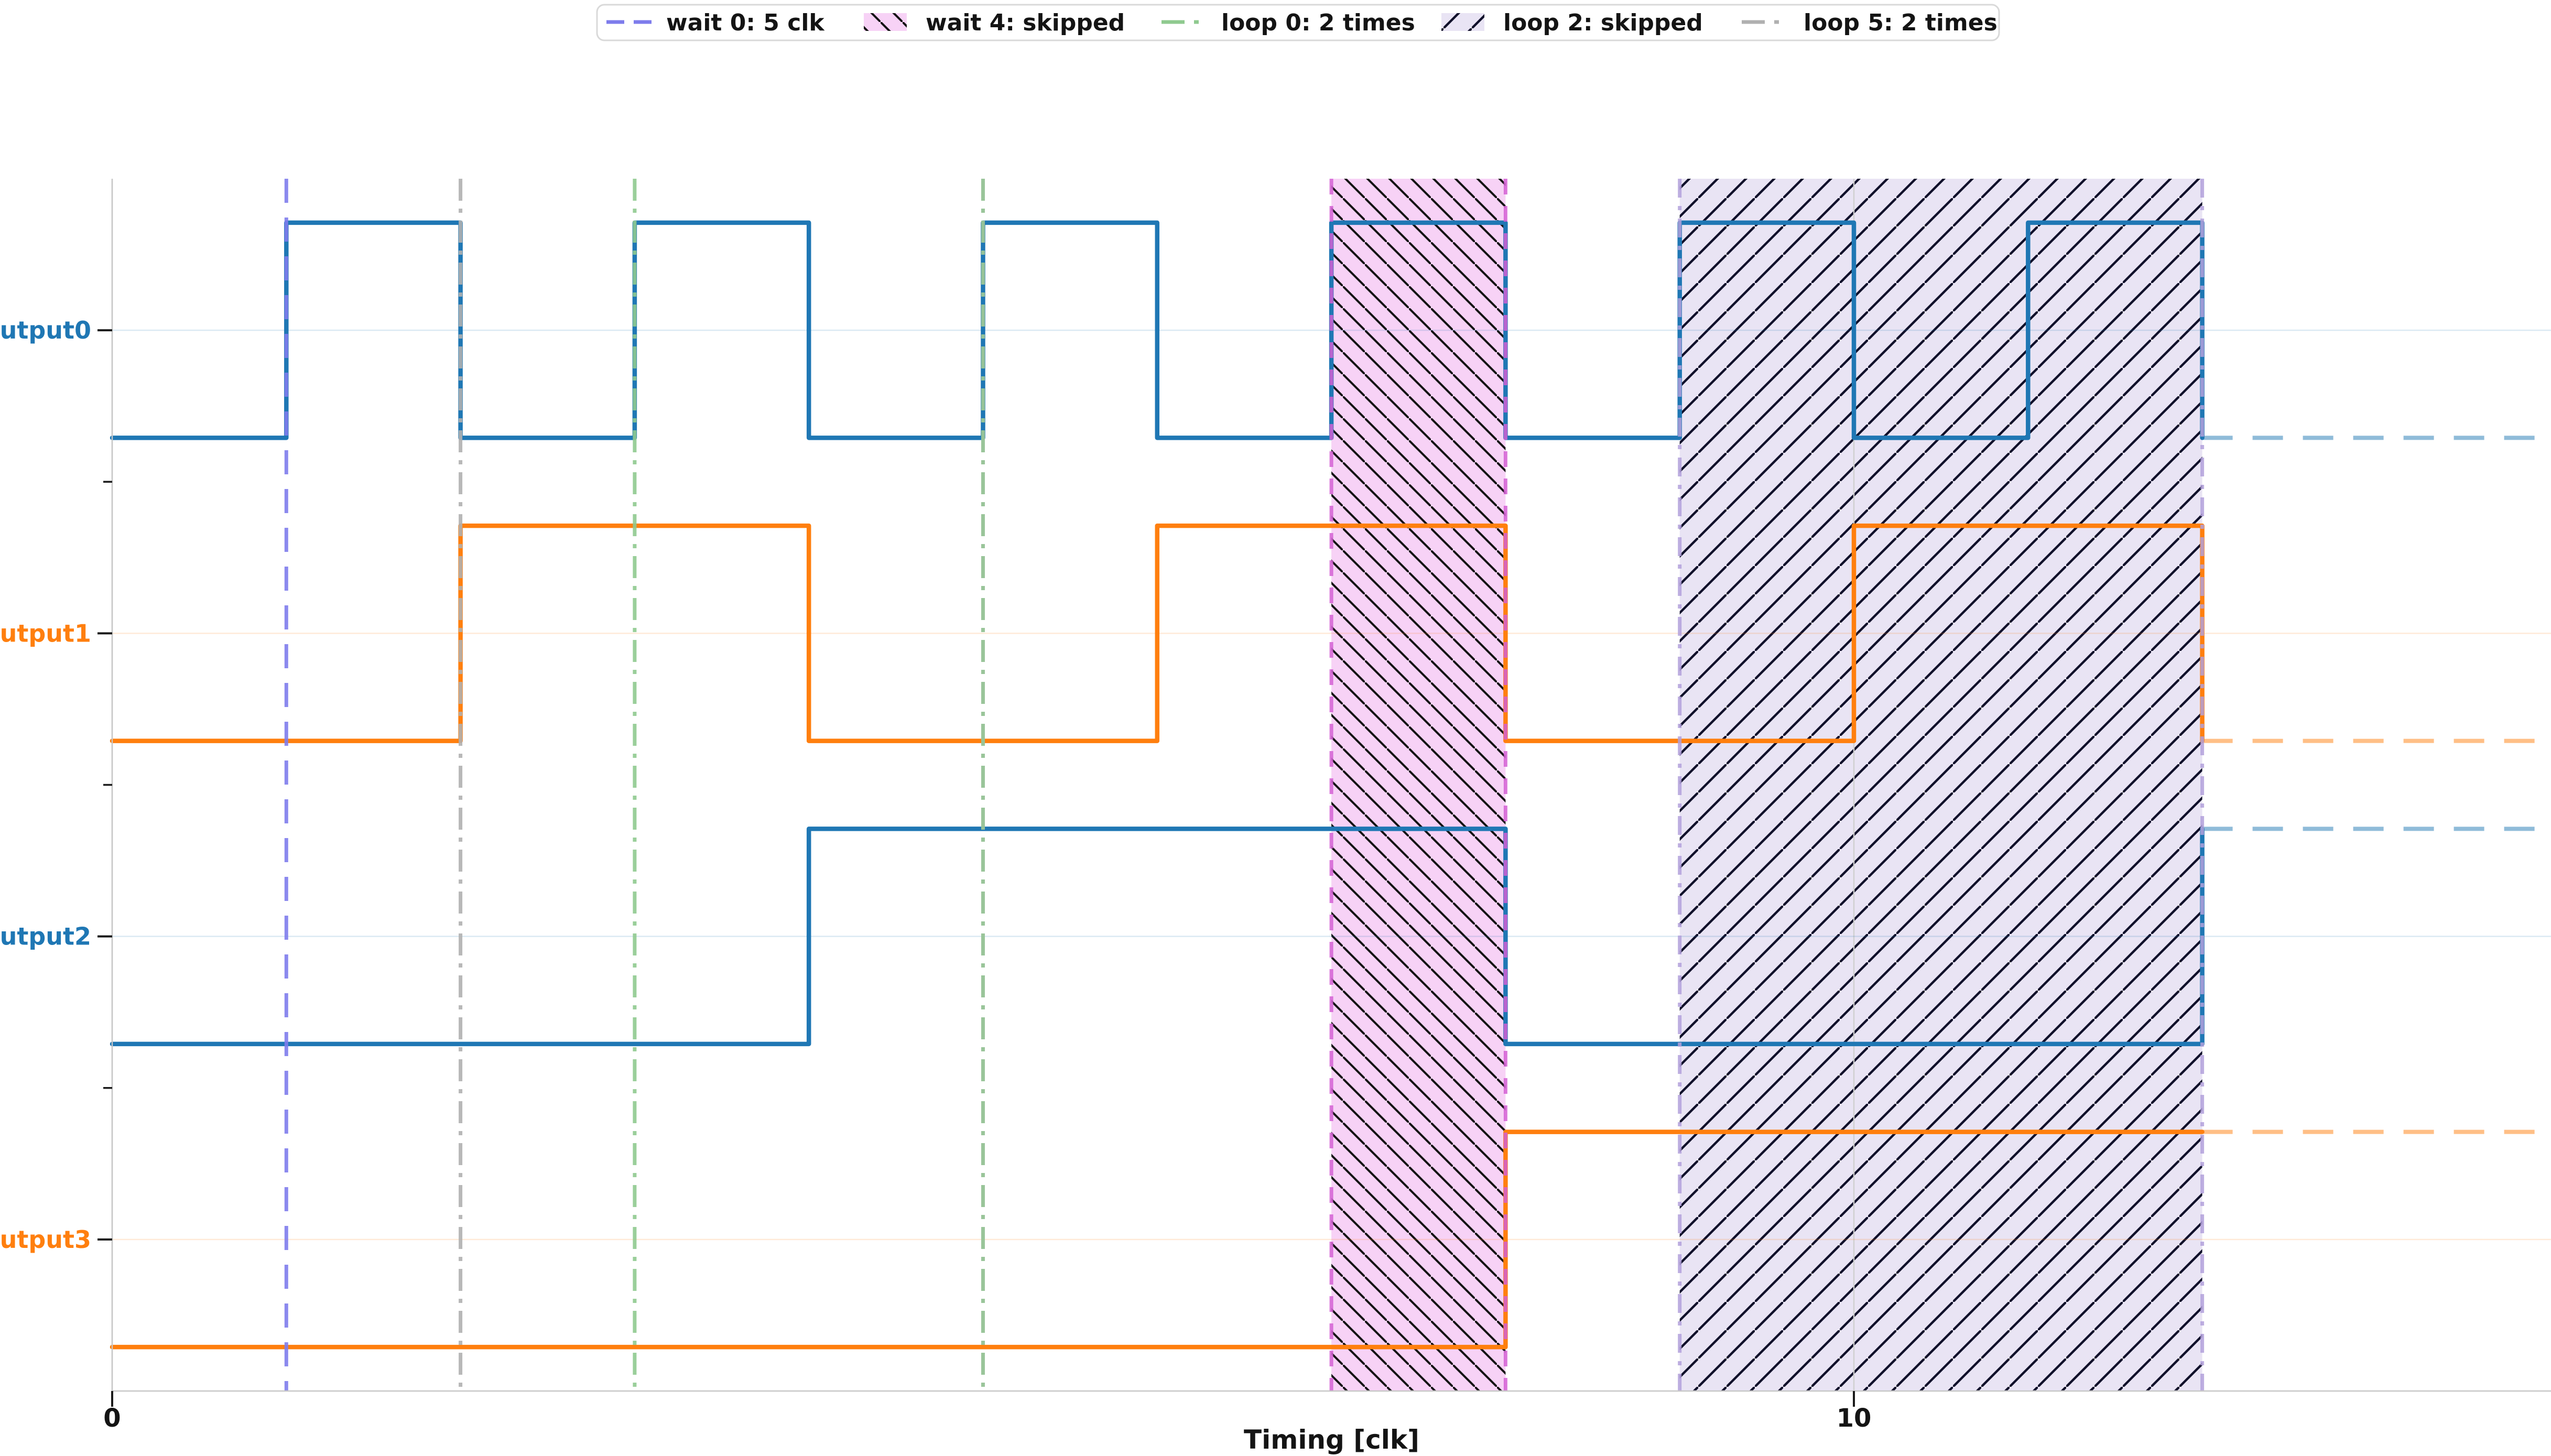  What do you see at coordinates (45, 633) in the screenshot?
I see `y-tick-label-output1: output1` at bounding box center [45, 633].